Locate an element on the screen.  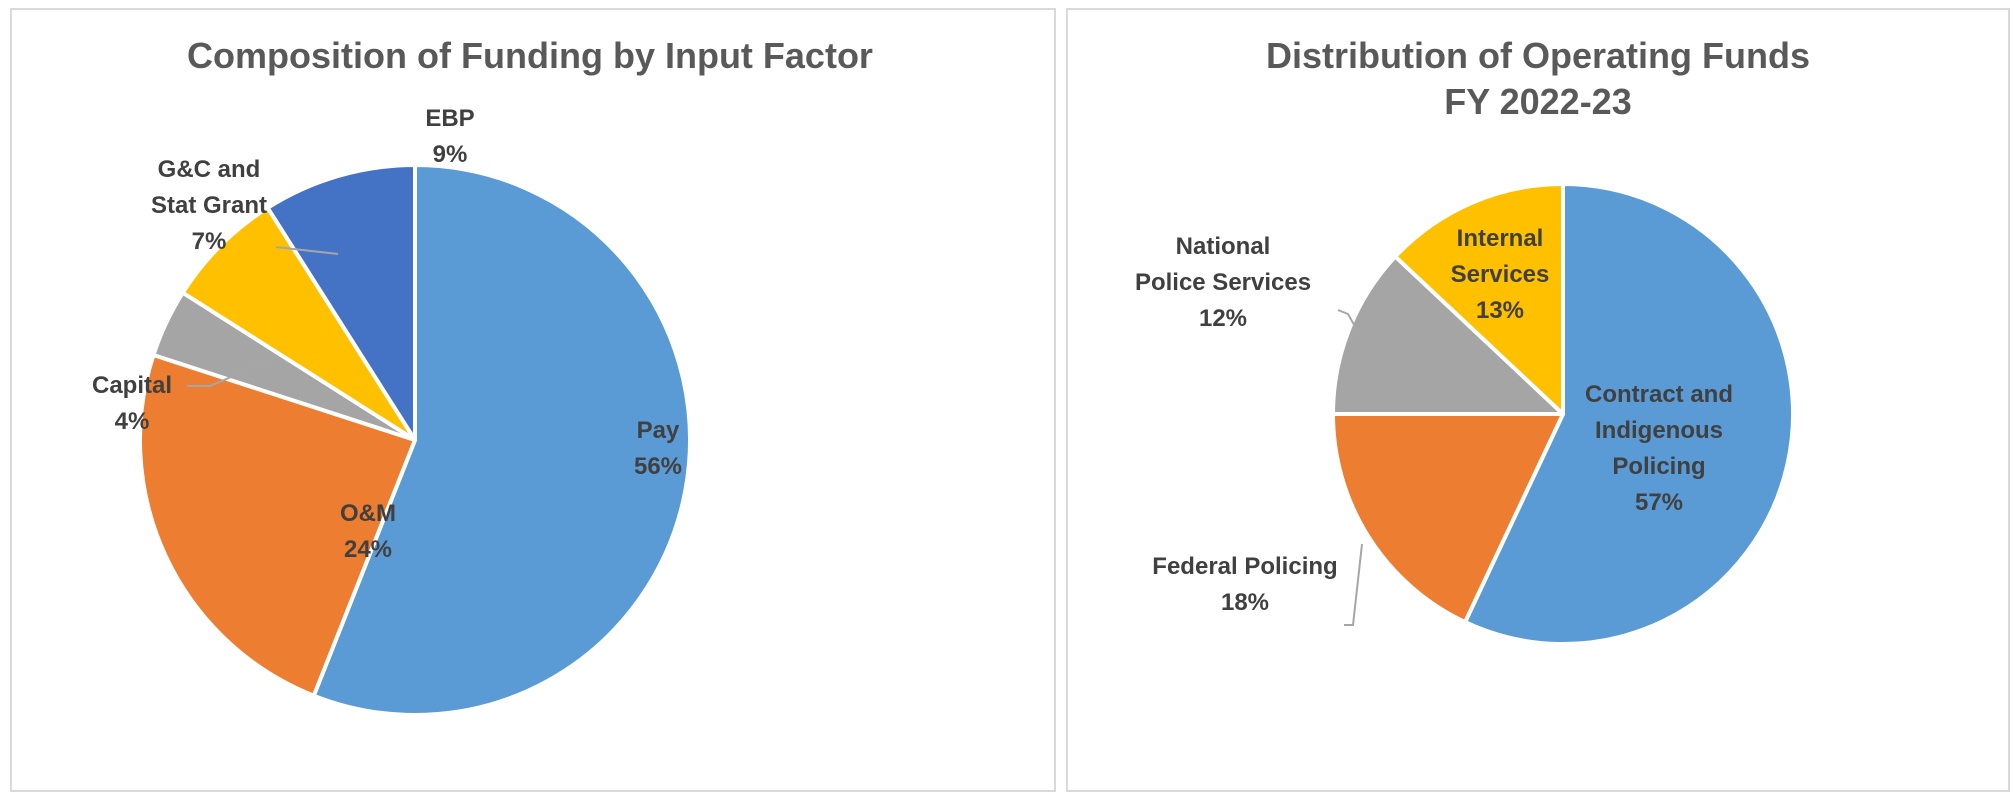
leader-line-federal-policing is located at coordinates (1353, 584).